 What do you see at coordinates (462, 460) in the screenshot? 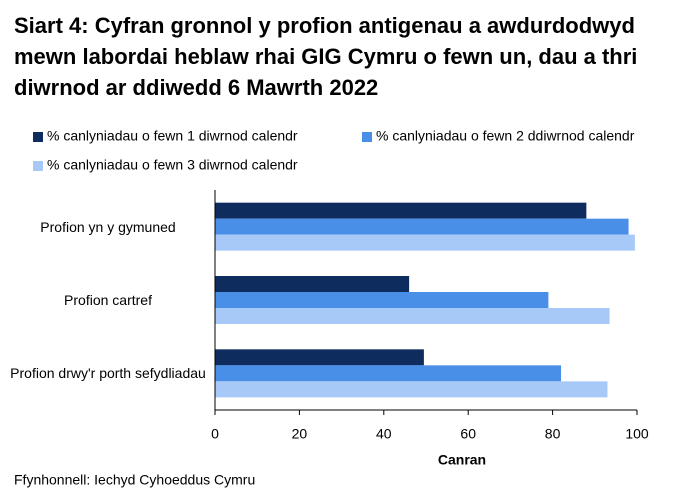
I see `x-axis-label: Canran` at bounding box center [462, 460].